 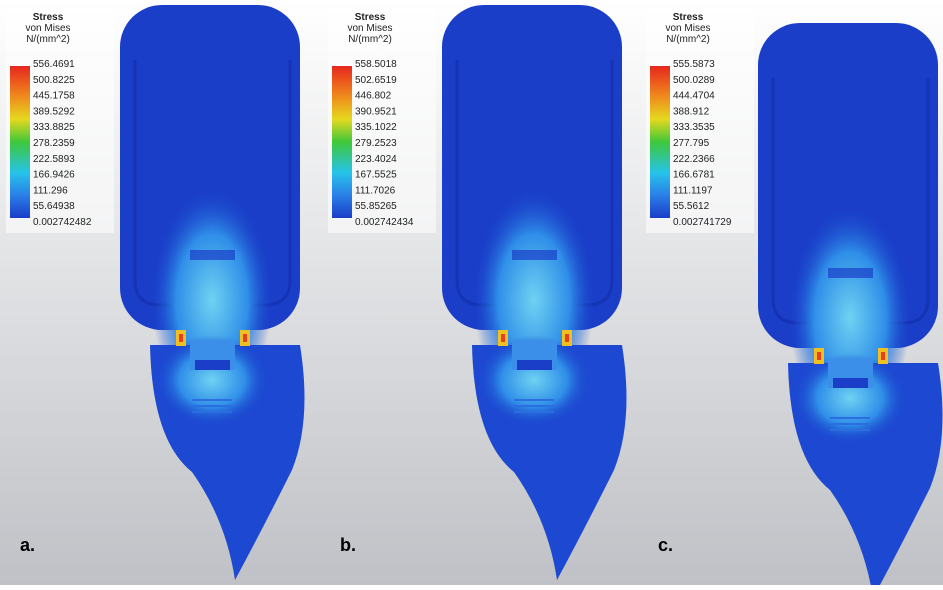 I want to click on panel-label: c., so click(x=665, y=545).